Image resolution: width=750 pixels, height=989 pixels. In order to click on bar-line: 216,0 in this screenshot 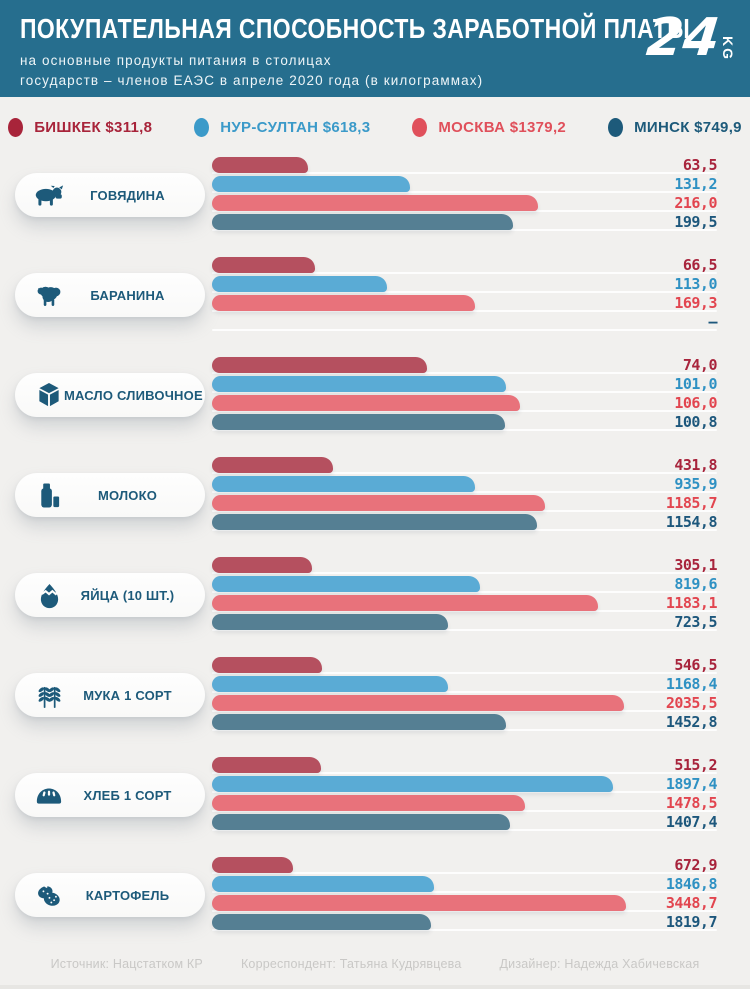, I will do `click(464, 204)`.